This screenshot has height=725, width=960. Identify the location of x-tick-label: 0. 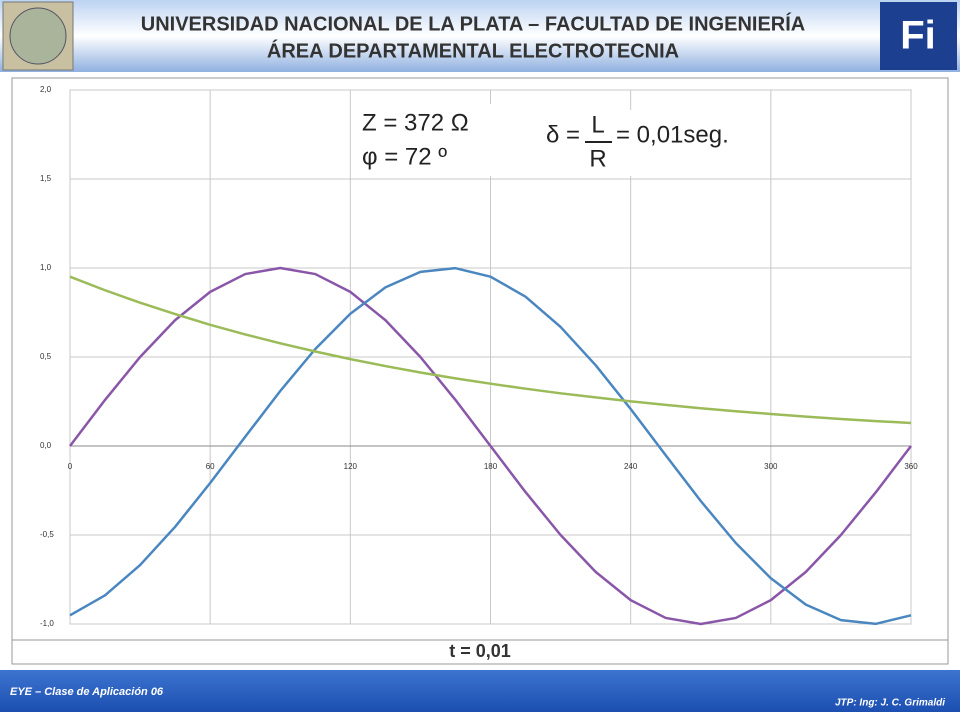
(70, 466).